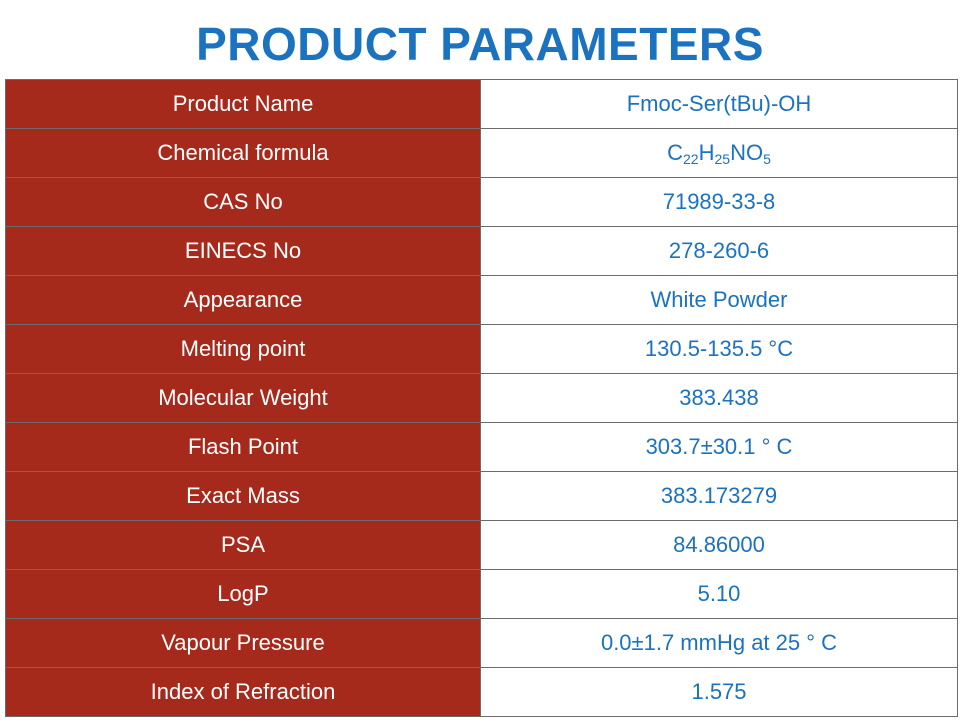 This screenshot has width=960, height=720. I want to click on row-value-chemical-formula: C22H25NO5, so click(719, 153).